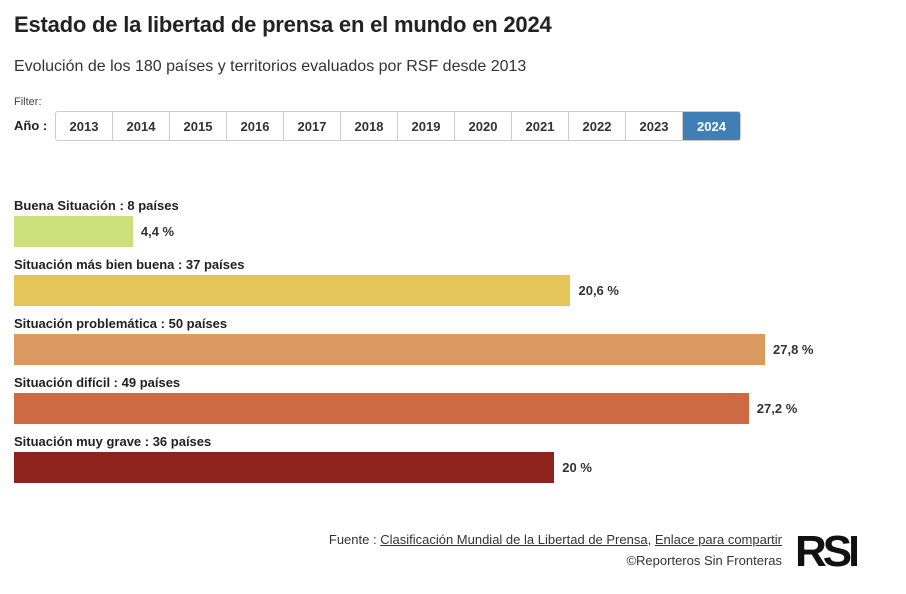  Describe the element at coordinates (777, 408) in the screenshot. I see `value-label: 27,2 %` at that location.